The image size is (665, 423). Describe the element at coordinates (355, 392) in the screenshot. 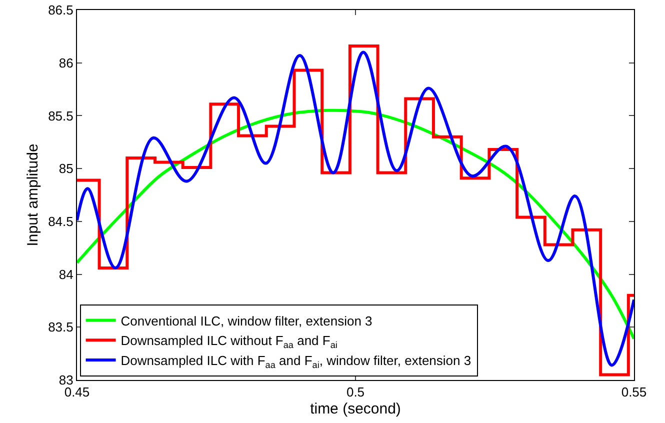

I see `x-tick-label: 0.5` at that location.